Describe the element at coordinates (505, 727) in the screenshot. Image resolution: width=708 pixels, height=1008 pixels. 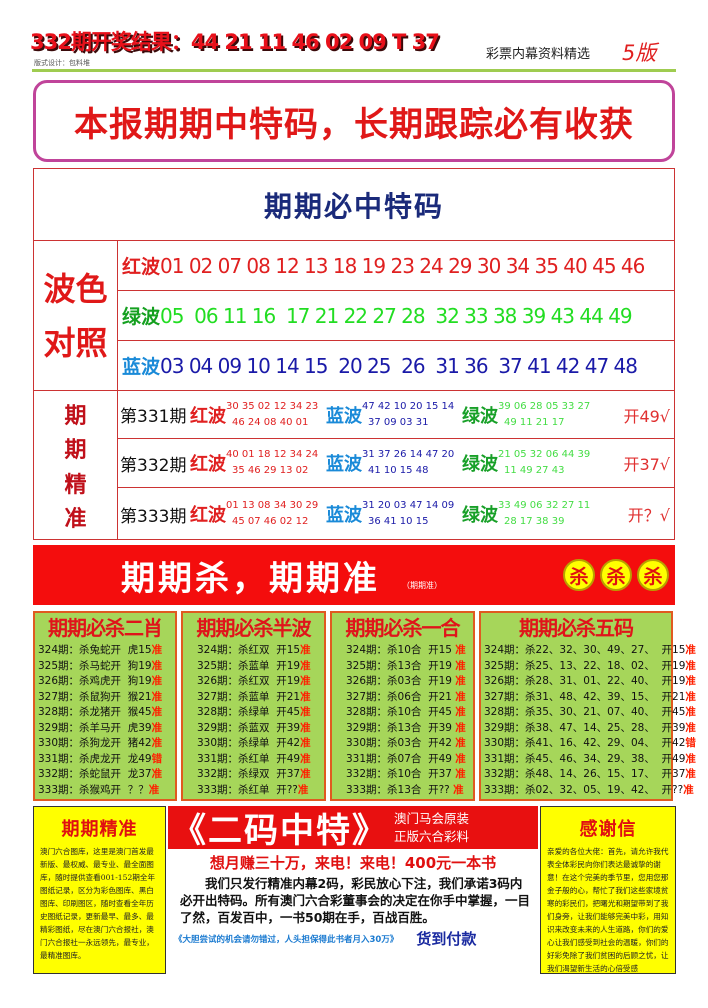
I see `kill-period: 329期：` at that location.